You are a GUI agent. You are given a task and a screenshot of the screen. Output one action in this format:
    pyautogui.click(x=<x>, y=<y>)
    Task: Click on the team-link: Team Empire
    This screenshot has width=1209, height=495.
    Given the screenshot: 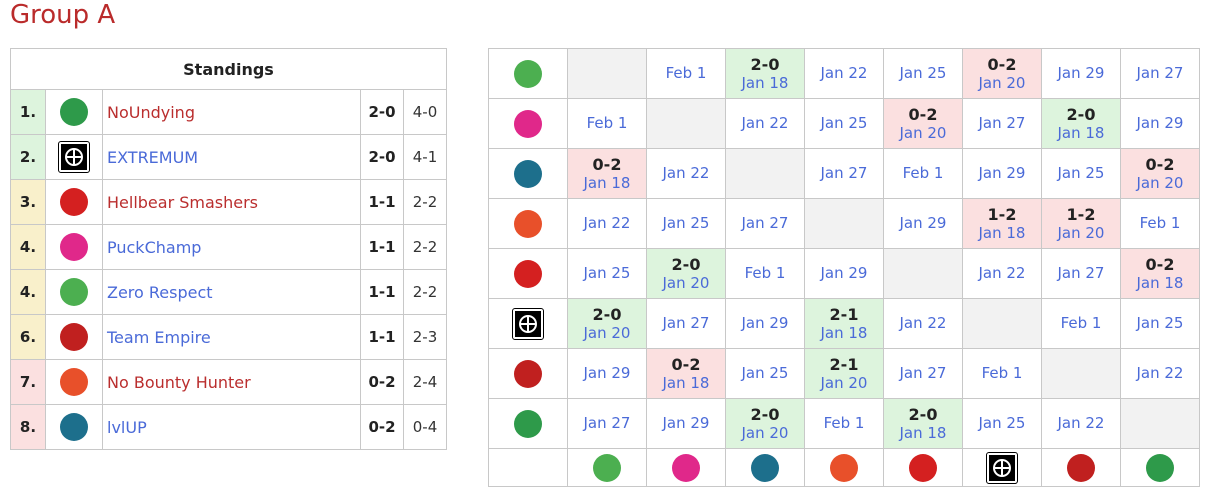 What is the action you would take?
    pyautogui.click(x=159, y=337)
    